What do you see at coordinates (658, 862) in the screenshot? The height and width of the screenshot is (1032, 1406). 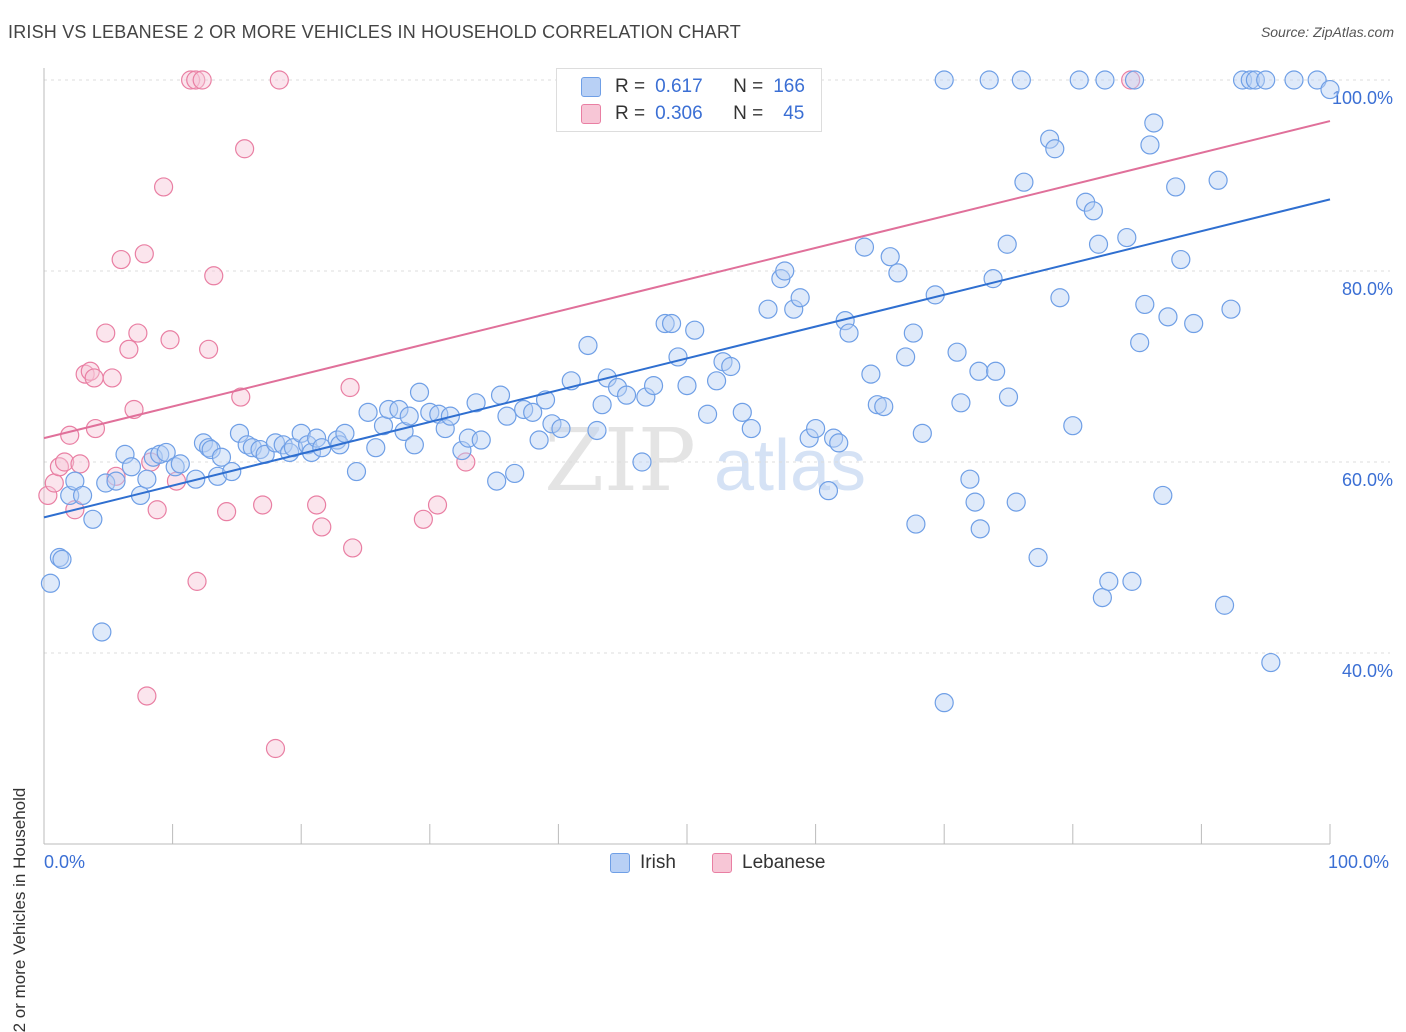 I see `legend-label-irish: Irish` at bounding box center [658, 862].